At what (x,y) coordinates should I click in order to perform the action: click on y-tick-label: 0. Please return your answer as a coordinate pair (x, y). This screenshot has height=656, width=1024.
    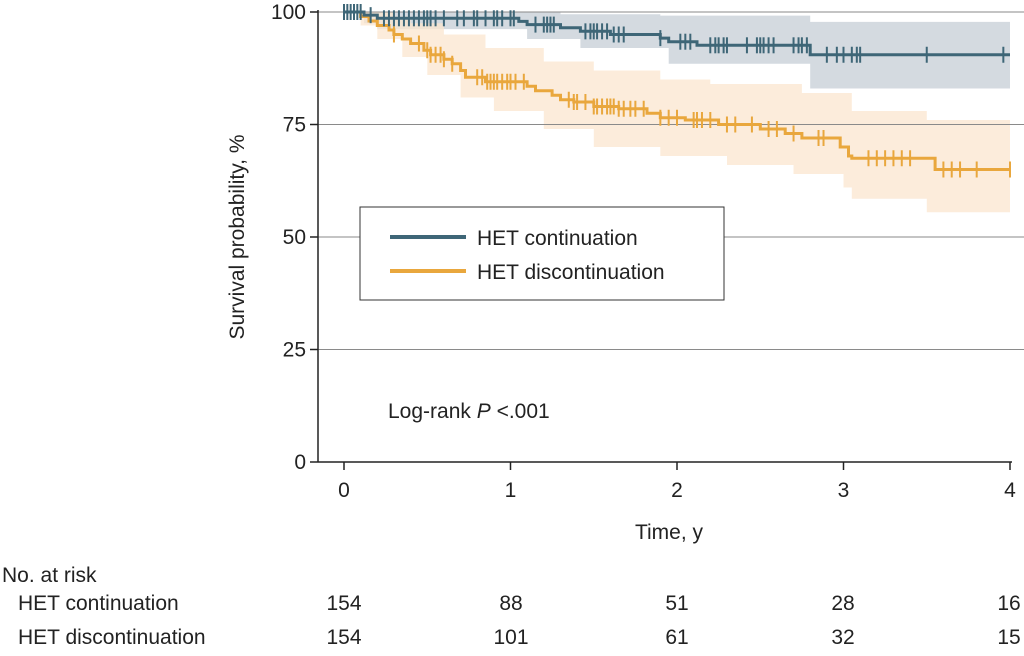
    Looking at the image, I should click on (300, 462).